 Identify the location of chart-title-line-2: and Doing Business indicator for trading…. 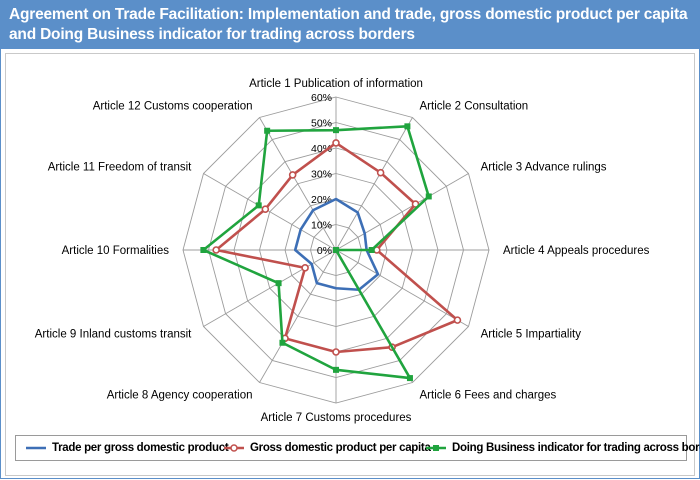
(212, 34).